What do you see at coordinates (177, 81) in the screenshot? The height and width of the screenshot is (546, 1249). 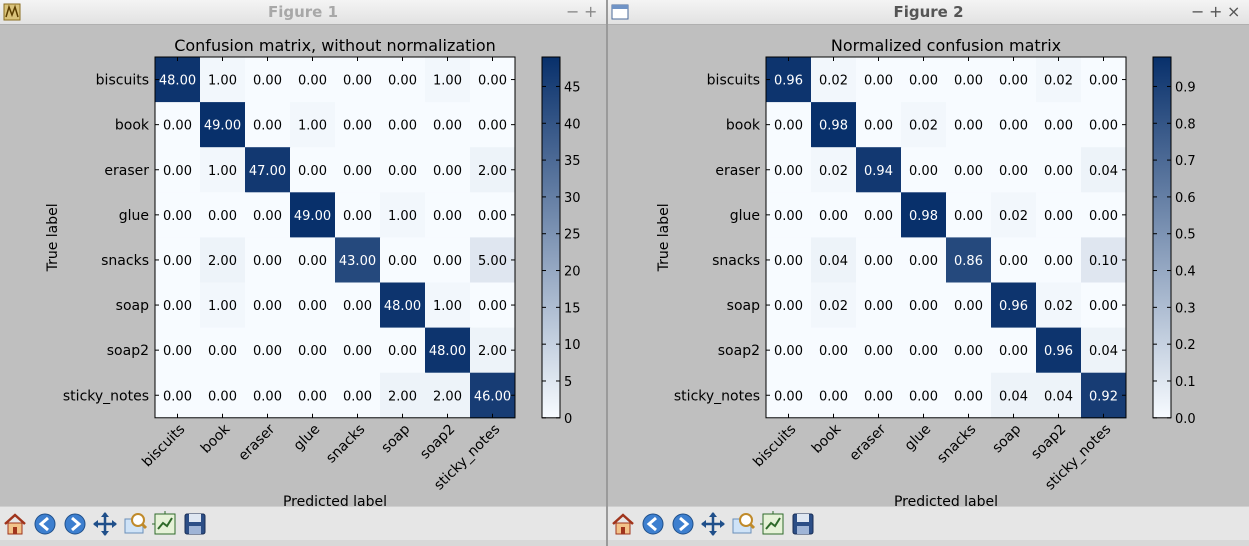 I see `cell-value-label: 48.00` at bounding box center [177, 81].